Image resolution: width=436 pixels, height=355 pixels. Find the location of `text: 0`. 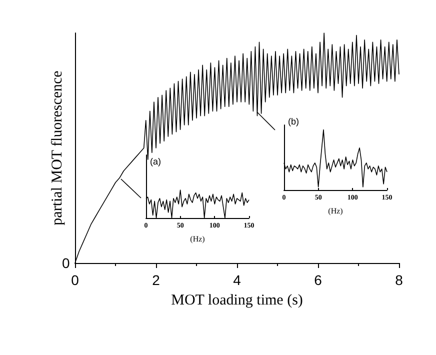

text: 0 is located at coordinates (66, 263).